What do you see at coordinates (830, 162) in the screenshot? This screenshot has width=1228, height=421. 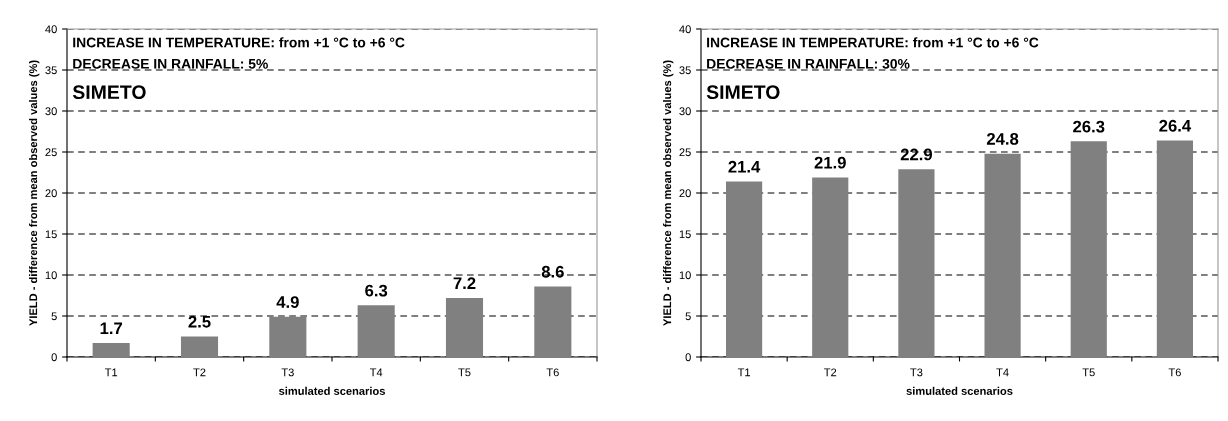 I see `data-label: 21.9` at bounding box center [830, 162].